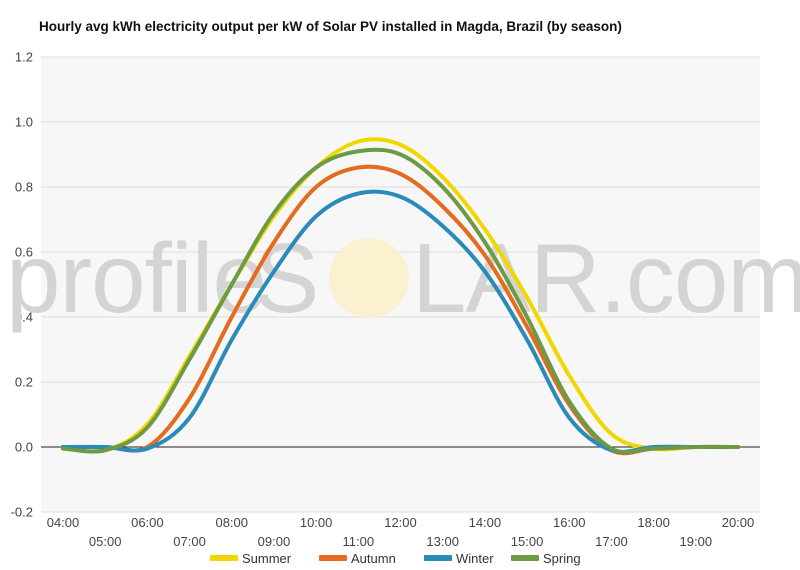 The width and height of the screenshot is (800, 570). Describe the element at coordinates (442, 541) in the screenshot. I see `x-tick-label: 13:00` at that location.